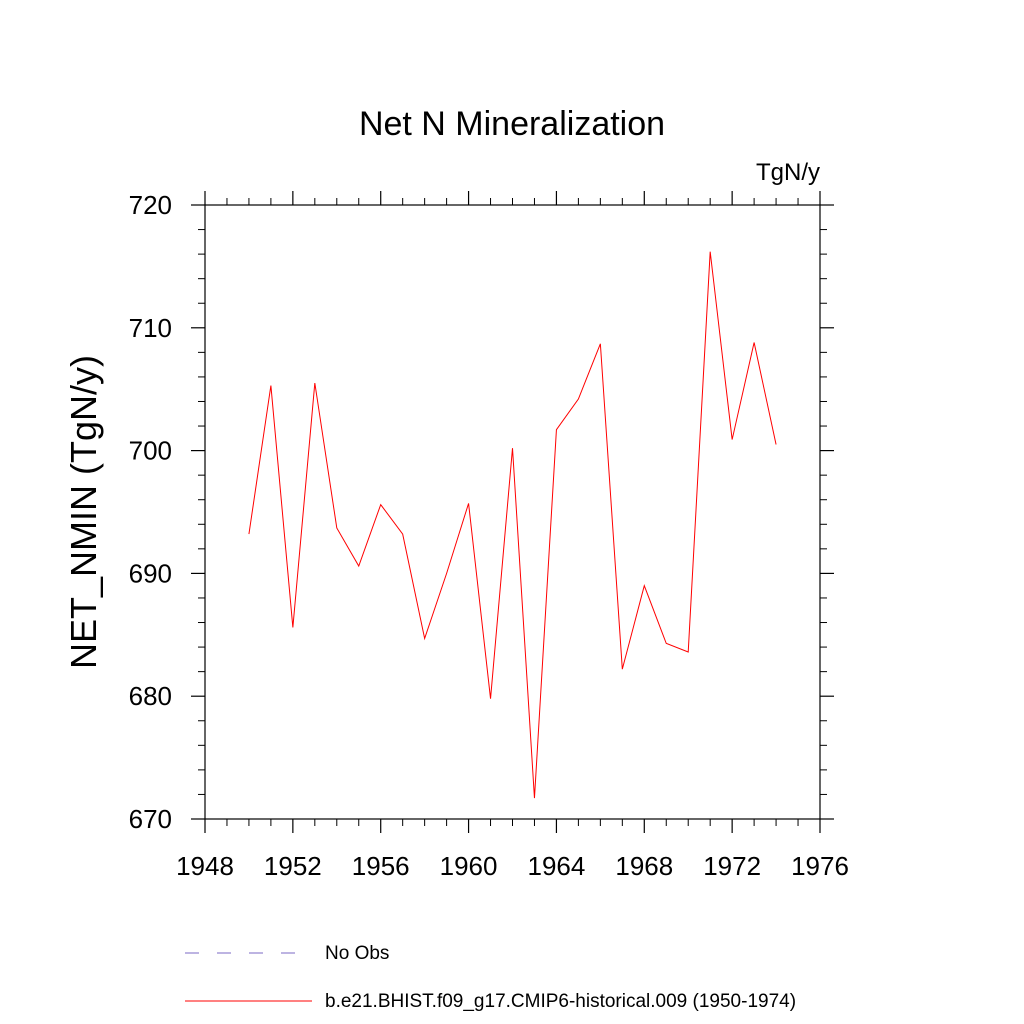 This screenshot has height=1024, width=1024. What do you see at coordinates (820, 866) in the screenshot?
I see `x-tick-label: 1976` at bounding box center [820, 866].